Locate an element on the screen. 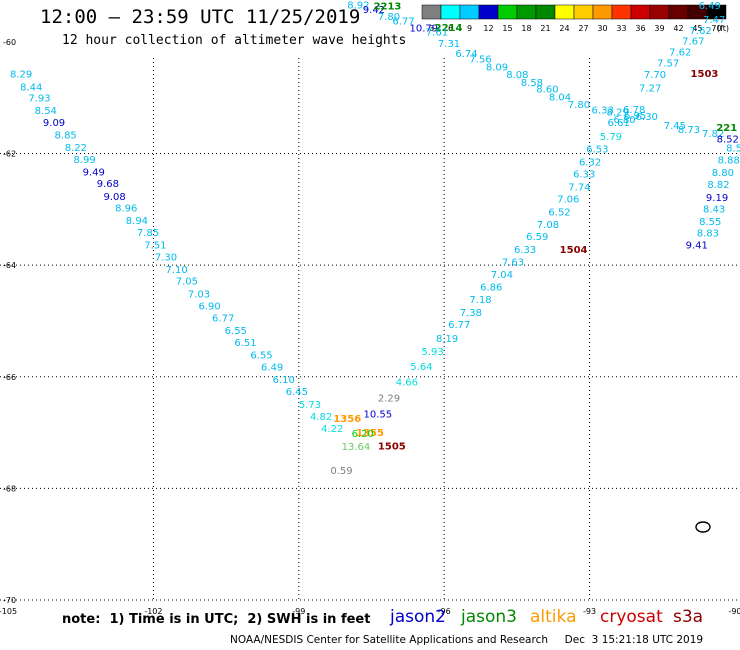 The height and width of the screenshot is (650, 740). x-tick-label: -105 is located at coordinates (8, 611).